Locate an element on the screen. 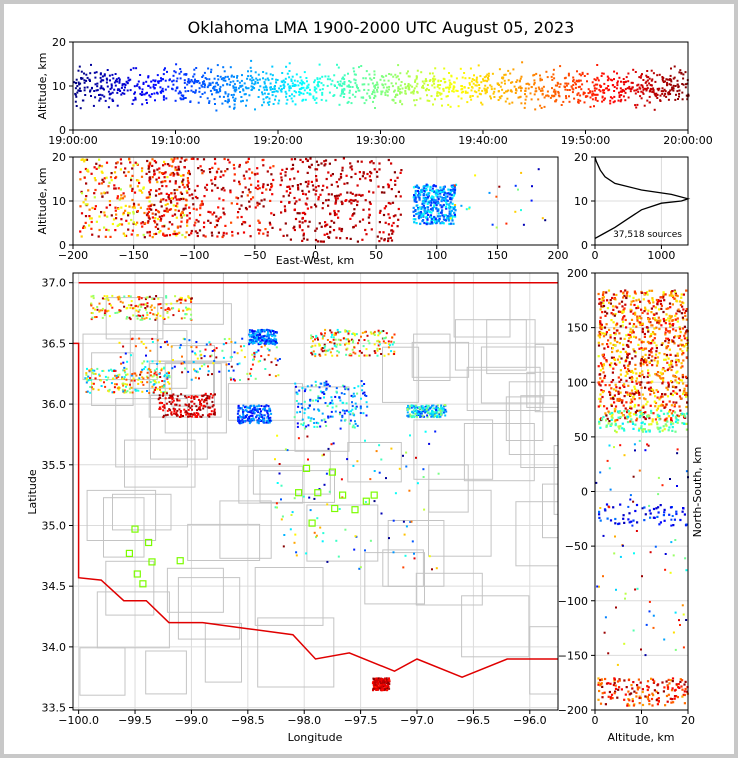 This screenshot has width=738, height=758. ns-height-grid is located at coordinates (641, 491).